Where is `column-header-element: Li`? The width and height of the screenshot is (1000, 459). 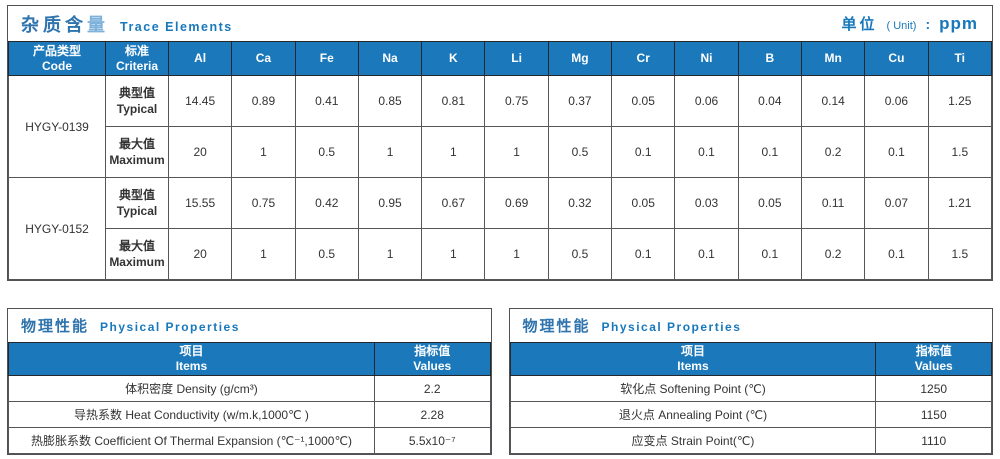
column-header-element: Li is located at coordinates (516, 58).